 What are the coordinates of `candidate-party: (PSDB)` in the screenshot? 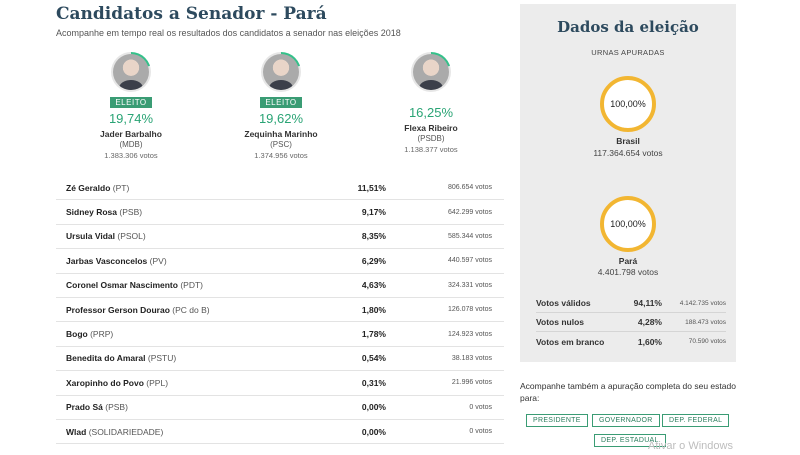 It's located at (431, 138).